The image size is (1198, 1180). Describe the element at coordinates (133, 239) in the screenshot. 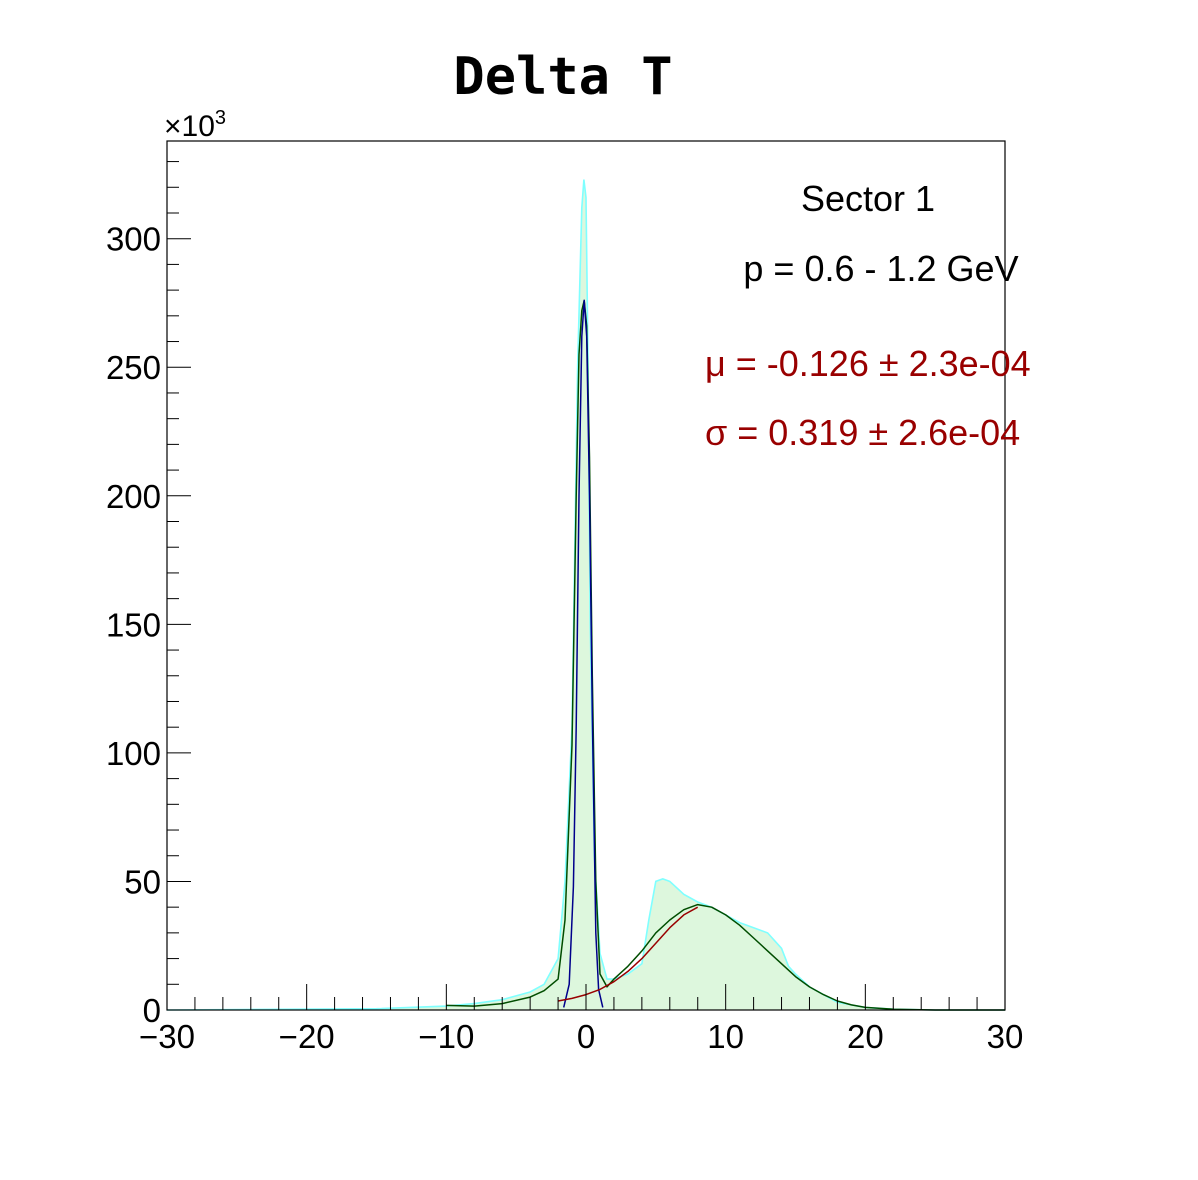

I see `y-tick-label: 300` at that location.